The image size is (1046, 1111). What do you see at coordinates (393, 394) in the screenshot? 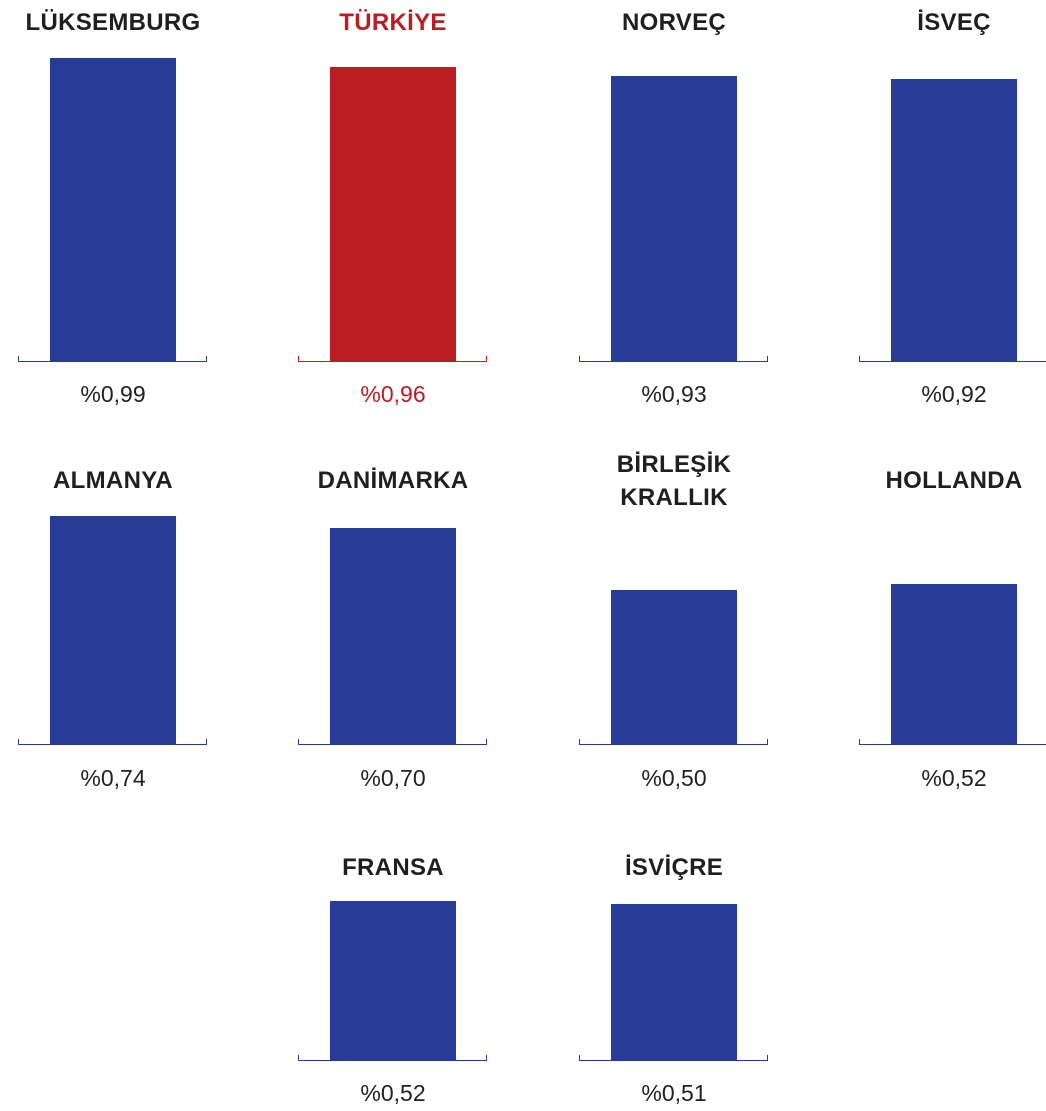
I see `value-label: %0,96` at bounding box center [393, 394].